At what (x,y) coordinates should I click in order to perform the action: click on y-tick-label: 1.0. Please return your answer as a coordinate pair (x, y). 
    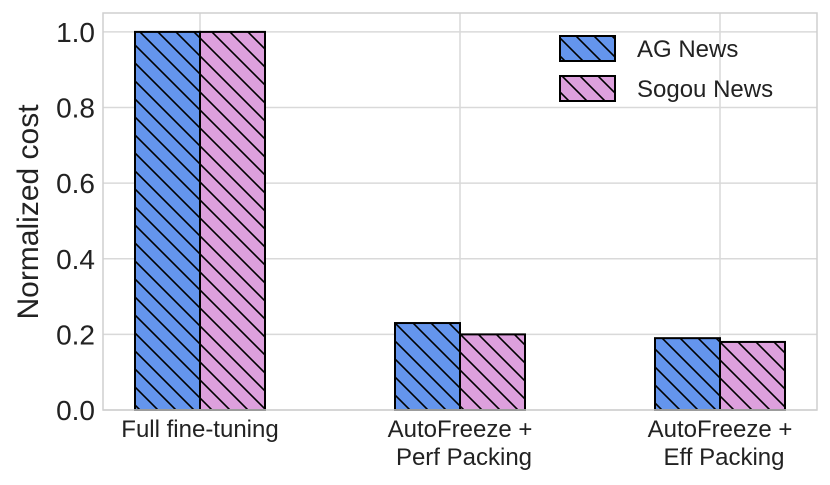
    Looking at the image, I should click on (75, 32).